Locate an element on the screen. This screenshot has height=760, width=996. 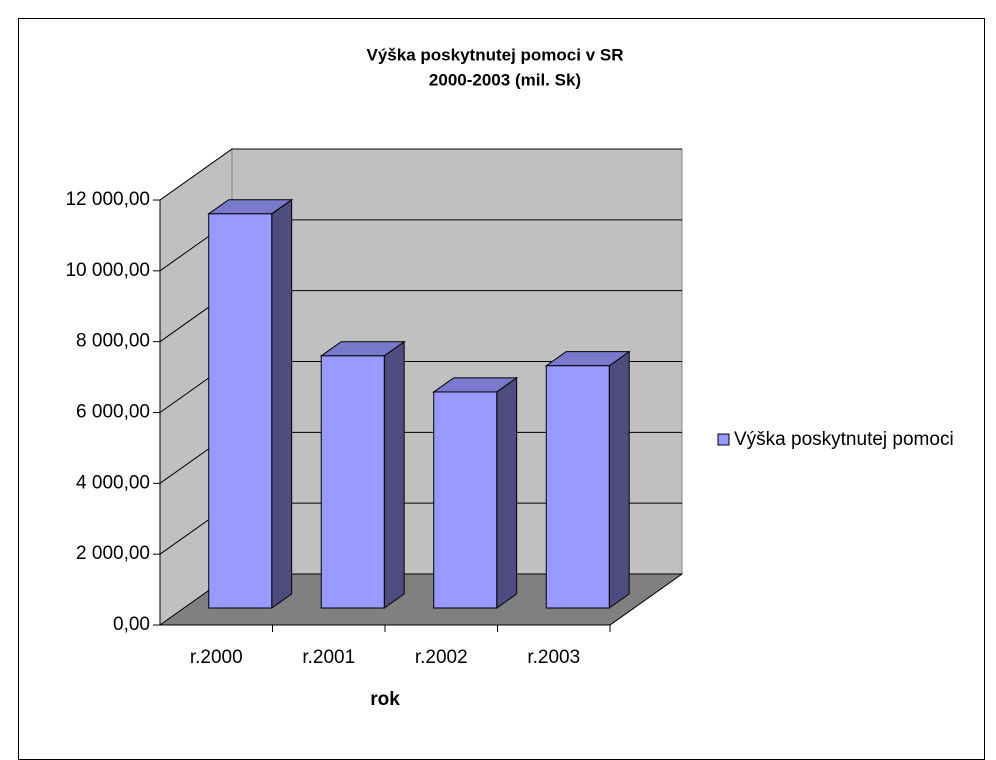
x-tick-label: r.2000 is located at coordinates (216, 657).